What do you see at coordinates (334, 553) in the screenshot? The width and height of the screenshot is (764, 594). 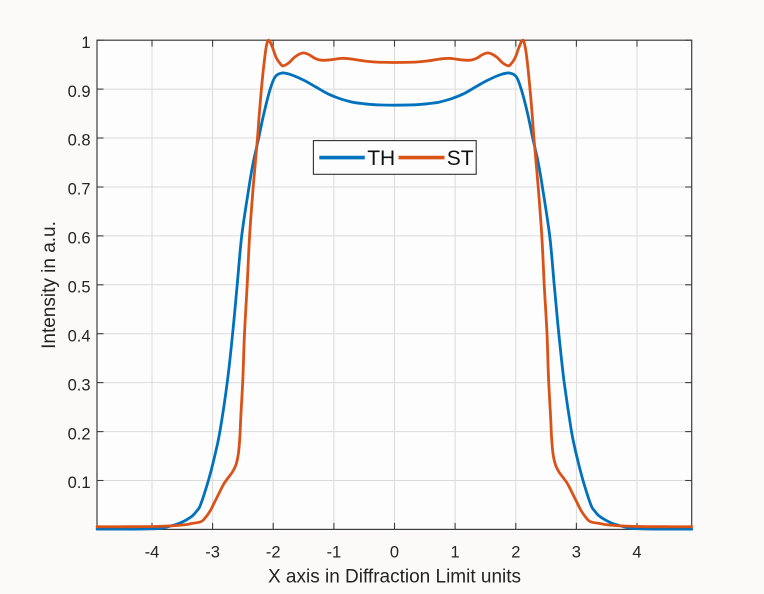 I see `svg-text: -1` at bounding box center [334, 553].